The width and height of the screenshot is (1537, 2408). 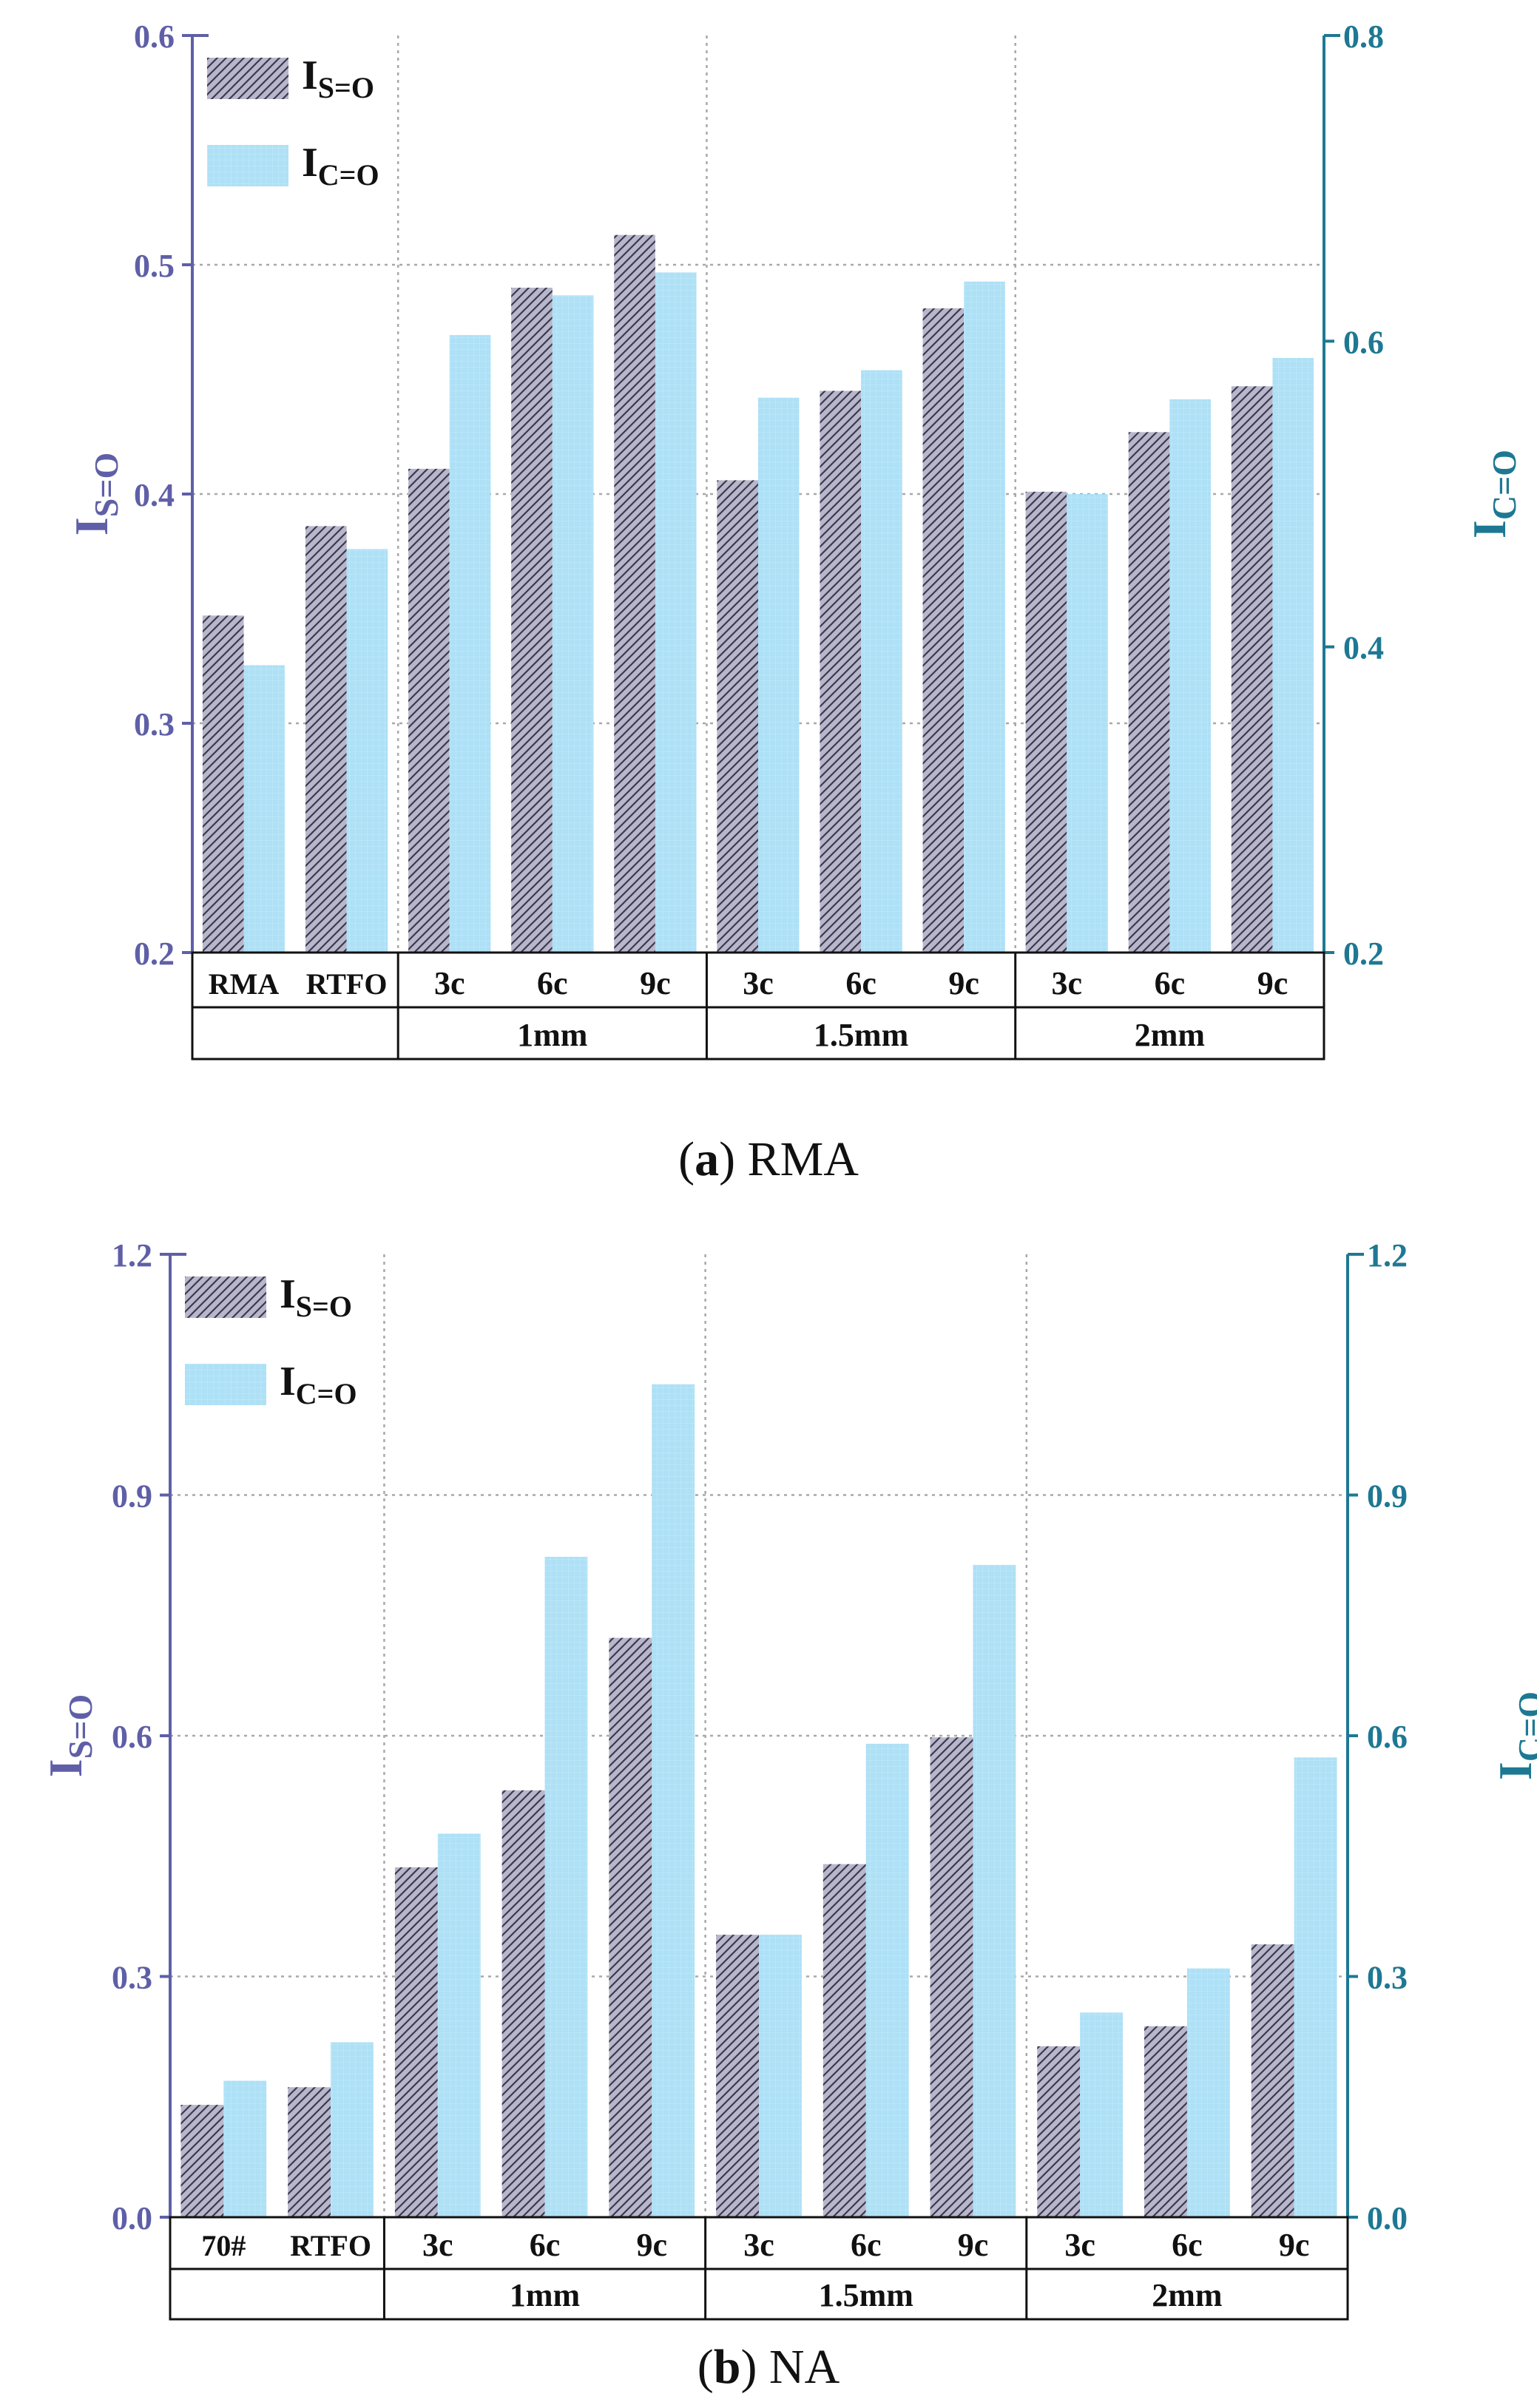 I want to click on caption-na: (b) NA, so click(x=768, y=2367).